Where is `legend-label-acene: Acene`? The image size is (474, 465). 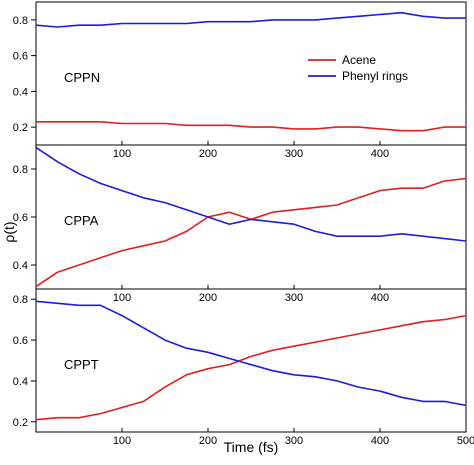 legend-label-acene: Acene is located at coordinates (359, 60).